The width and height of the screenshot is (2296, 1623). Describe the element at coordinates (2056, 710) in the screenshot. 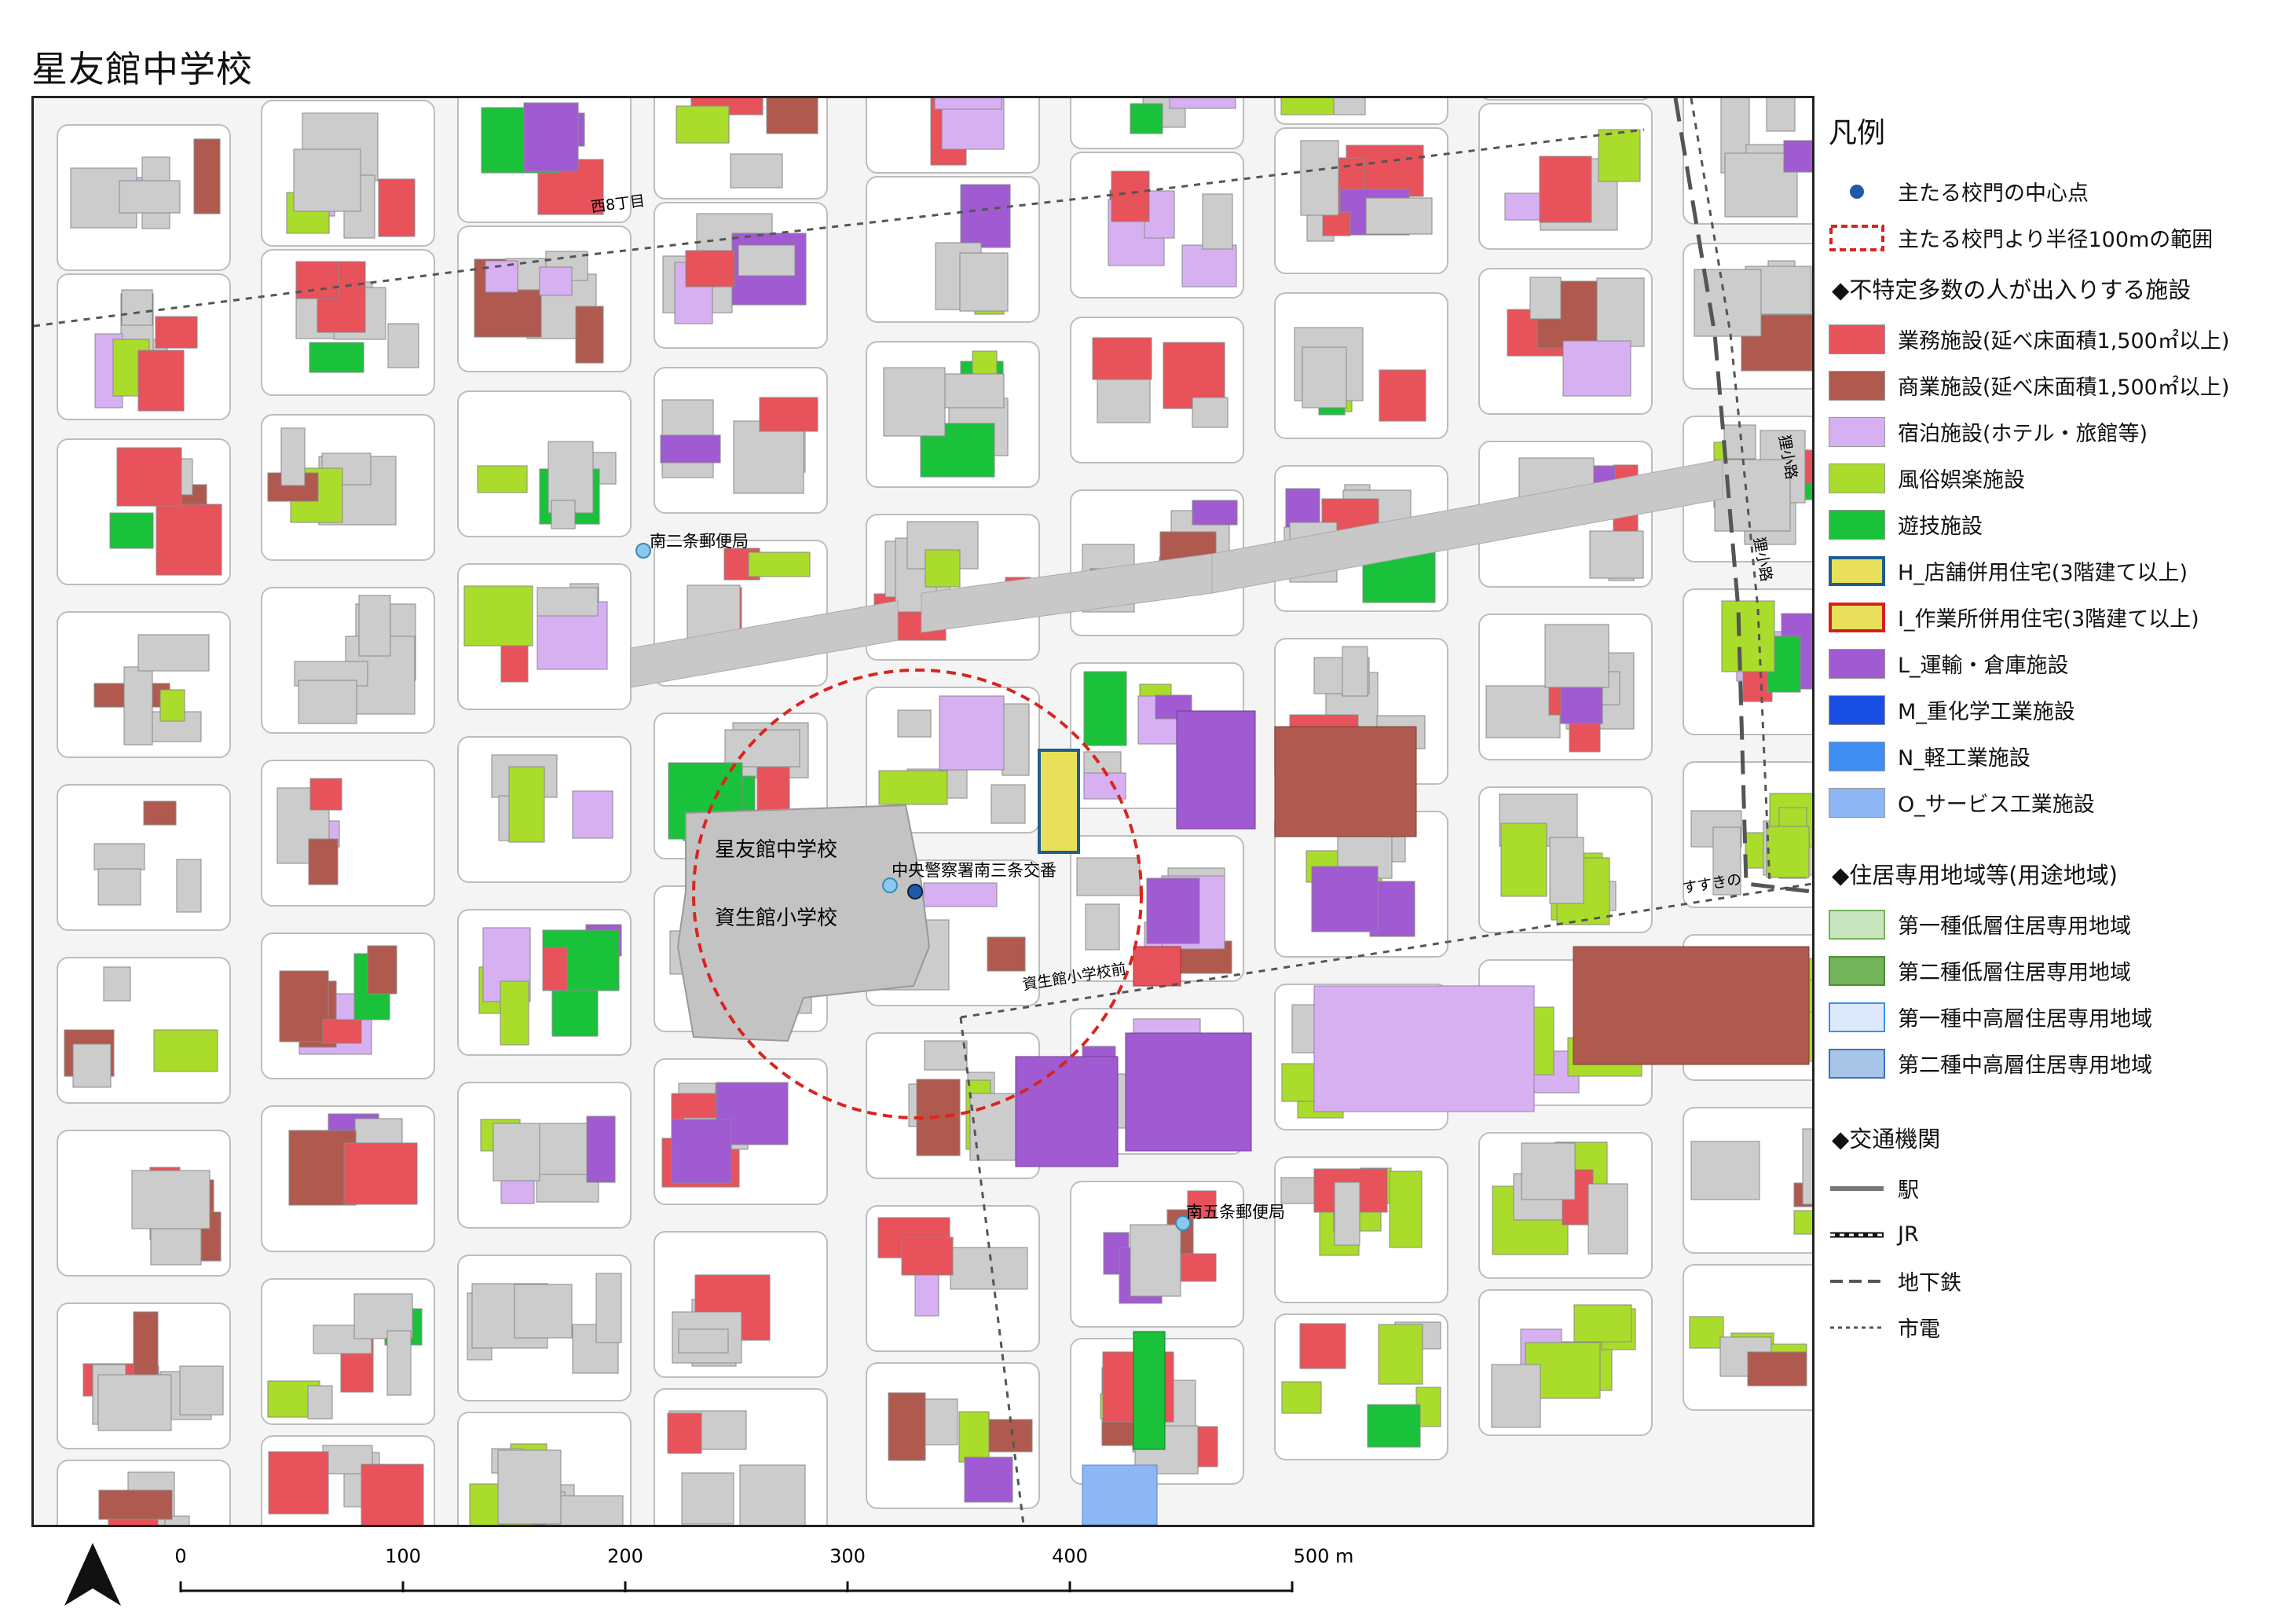

I see `legend-item-facility-8: M_重化学工業施設` at that location.